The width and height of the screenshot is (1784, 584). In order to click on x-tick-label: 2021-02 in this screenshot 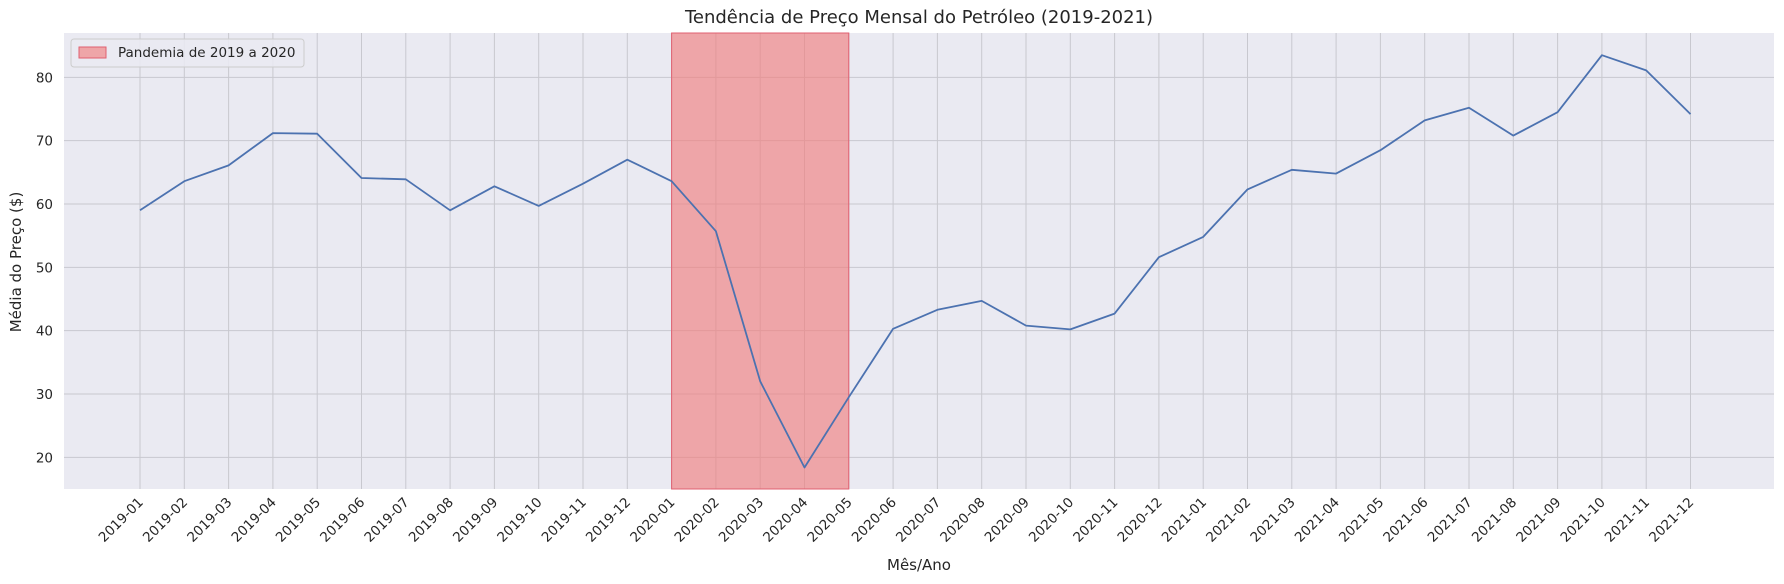, I will do `click(1228, 520)`.